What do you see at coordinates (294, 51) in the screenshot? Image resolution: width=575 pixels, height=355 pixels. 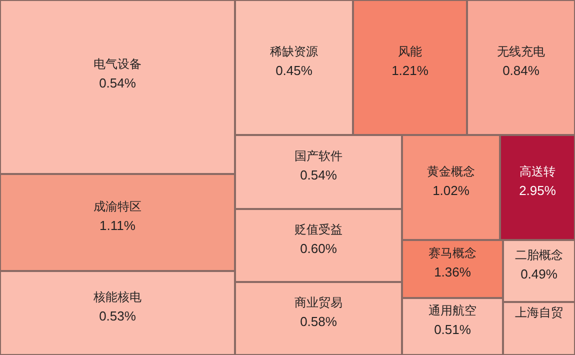 I see `category-label: 稀缺资源` at bounding box center [294, 51].